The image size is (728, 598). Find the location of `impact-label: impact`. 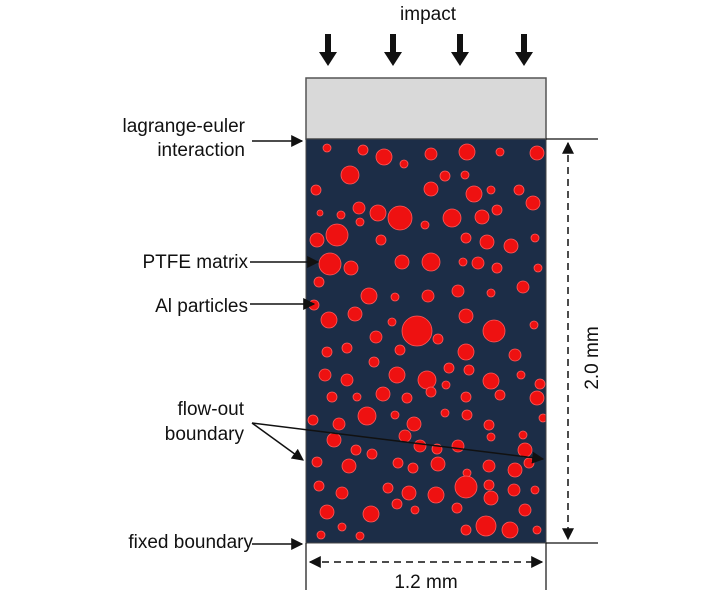

impact-label: impact is located at coordinates (428, 14).